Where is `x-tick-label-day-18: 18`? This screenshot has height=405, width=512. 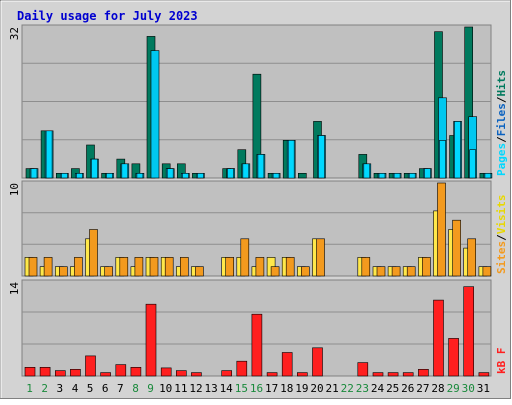
x-tick-label-day-18: 18 is located at coordinates (286, 388).